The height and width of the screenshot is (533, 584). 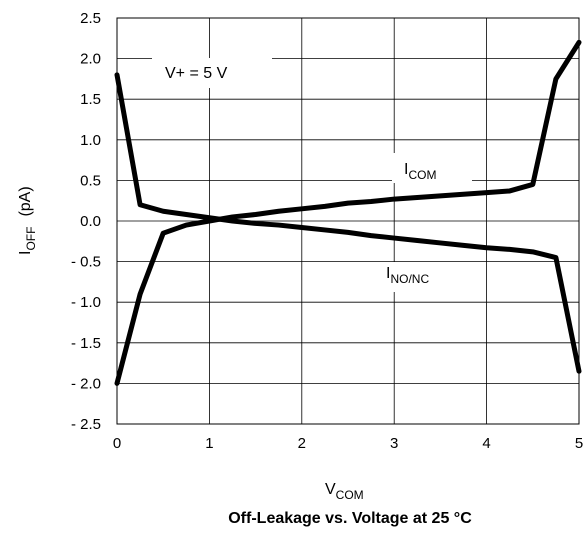 What do you see at coordinates (90, 140) in the screenshot?
I see `y-tick-label: 1.0` at bounding box center [90, 140].